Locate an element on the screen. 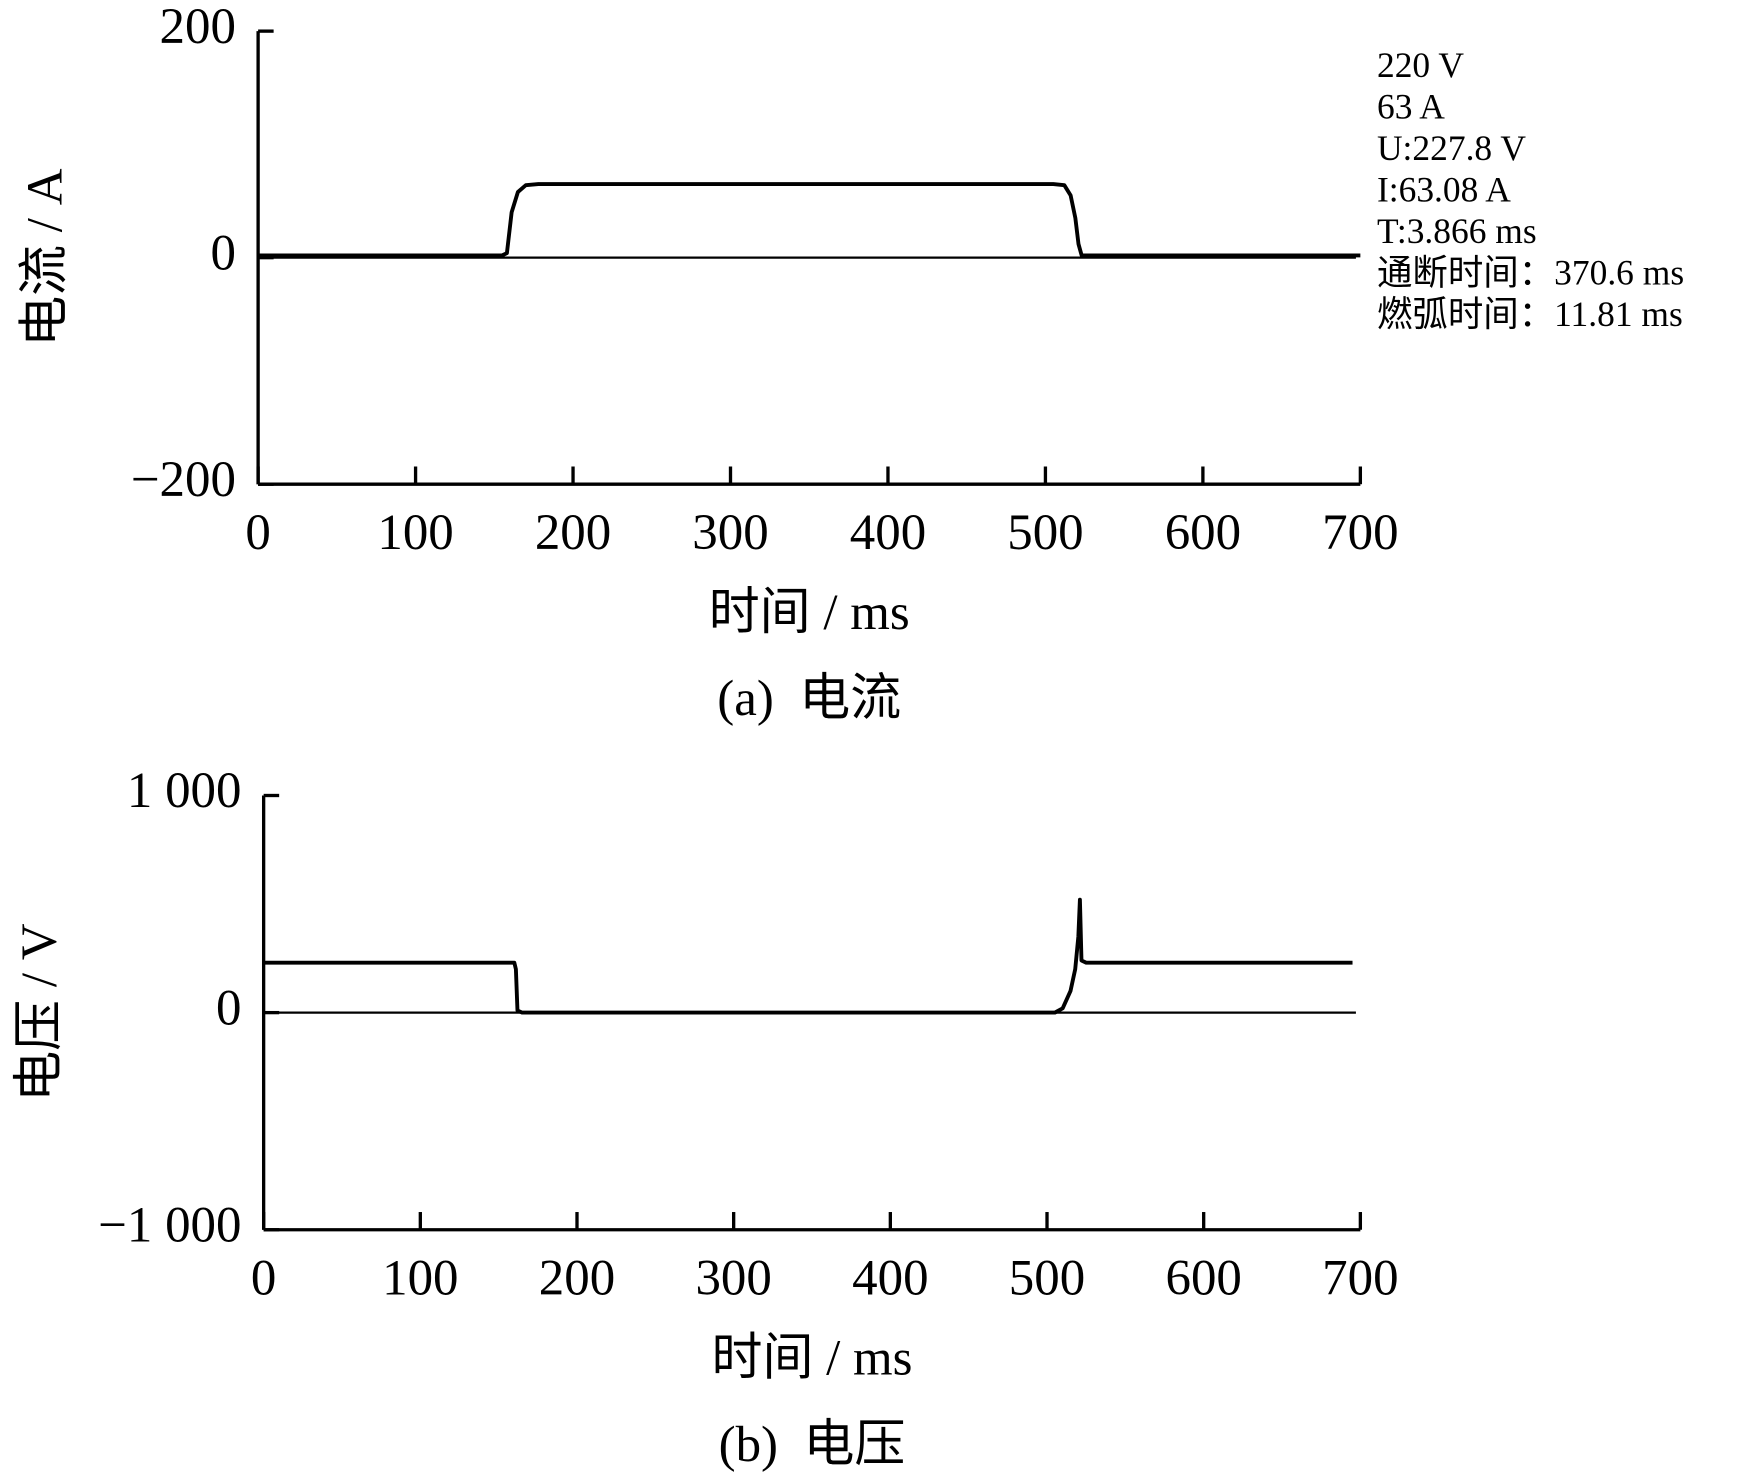 This screenshot has height=1478, width=1737. annotation: I:63.08 A is located at coordinates (1444, 190).